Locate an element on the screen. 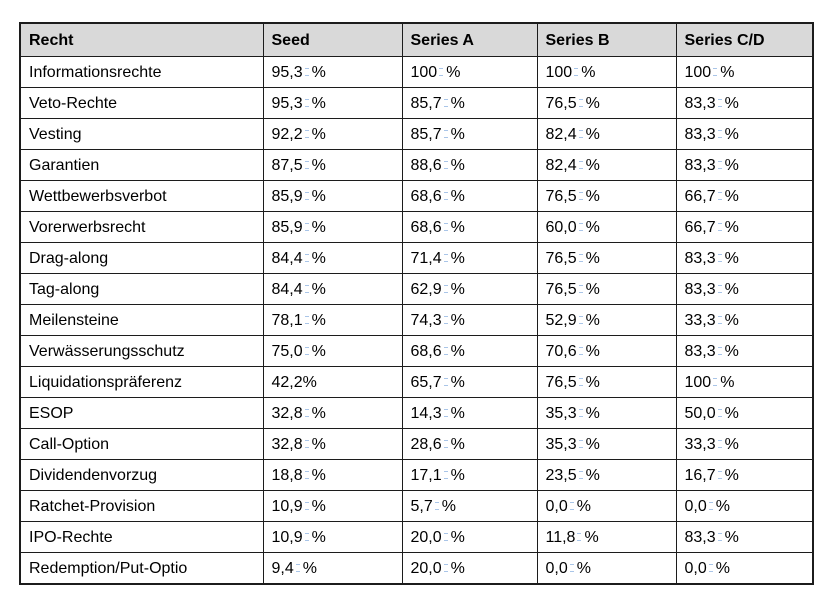 The image size is (829, 600). cell-value: 52,9% is located at coordinates (606, 320).